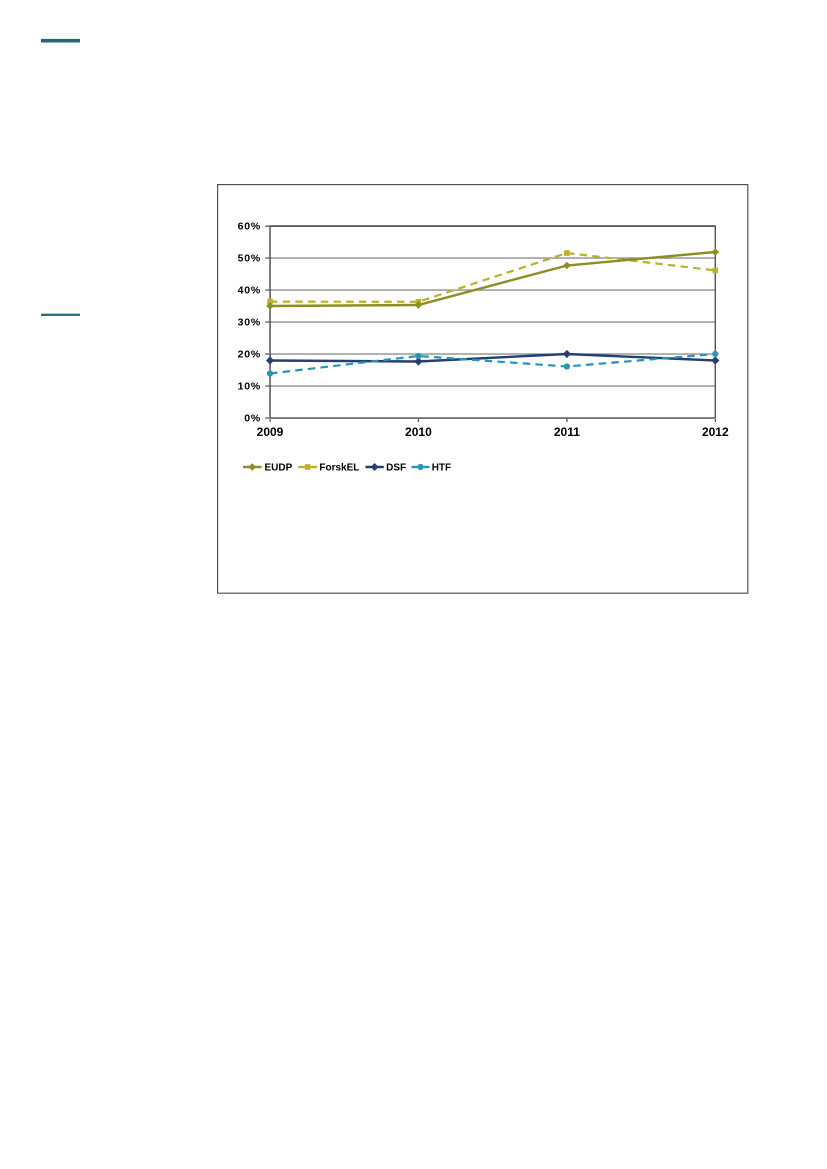 The image size is (827, 1169). I want to click on svg-text: ForskEL, so click(339, 468).